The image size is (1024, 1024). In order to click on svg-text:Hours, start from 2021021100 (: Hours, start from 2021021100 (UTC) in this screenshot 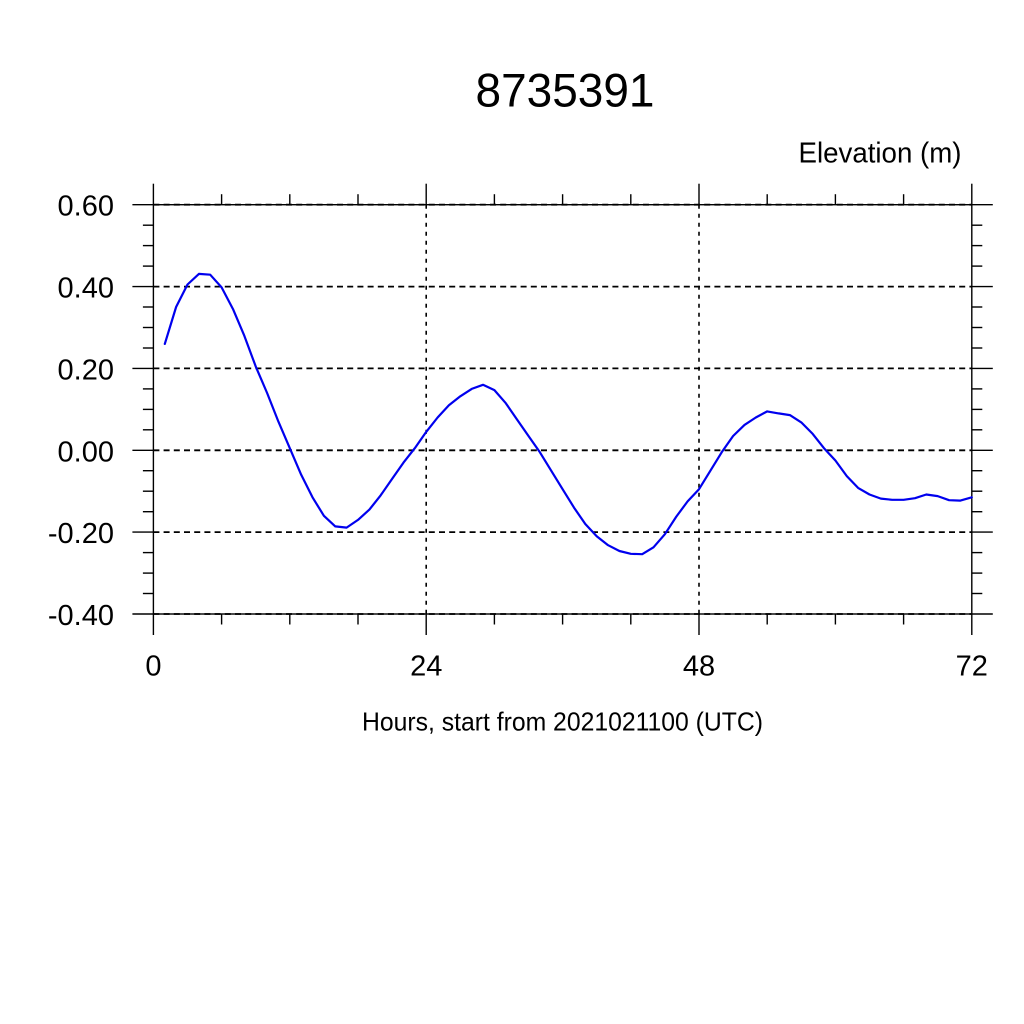, I will do `click(562, 722)`.